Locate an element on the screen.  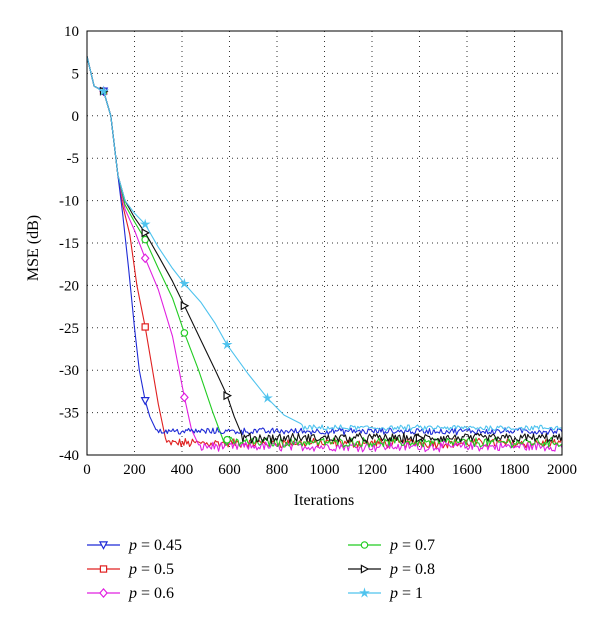
legend-entry: p = 0.6 is located at coordinates (130, 593).